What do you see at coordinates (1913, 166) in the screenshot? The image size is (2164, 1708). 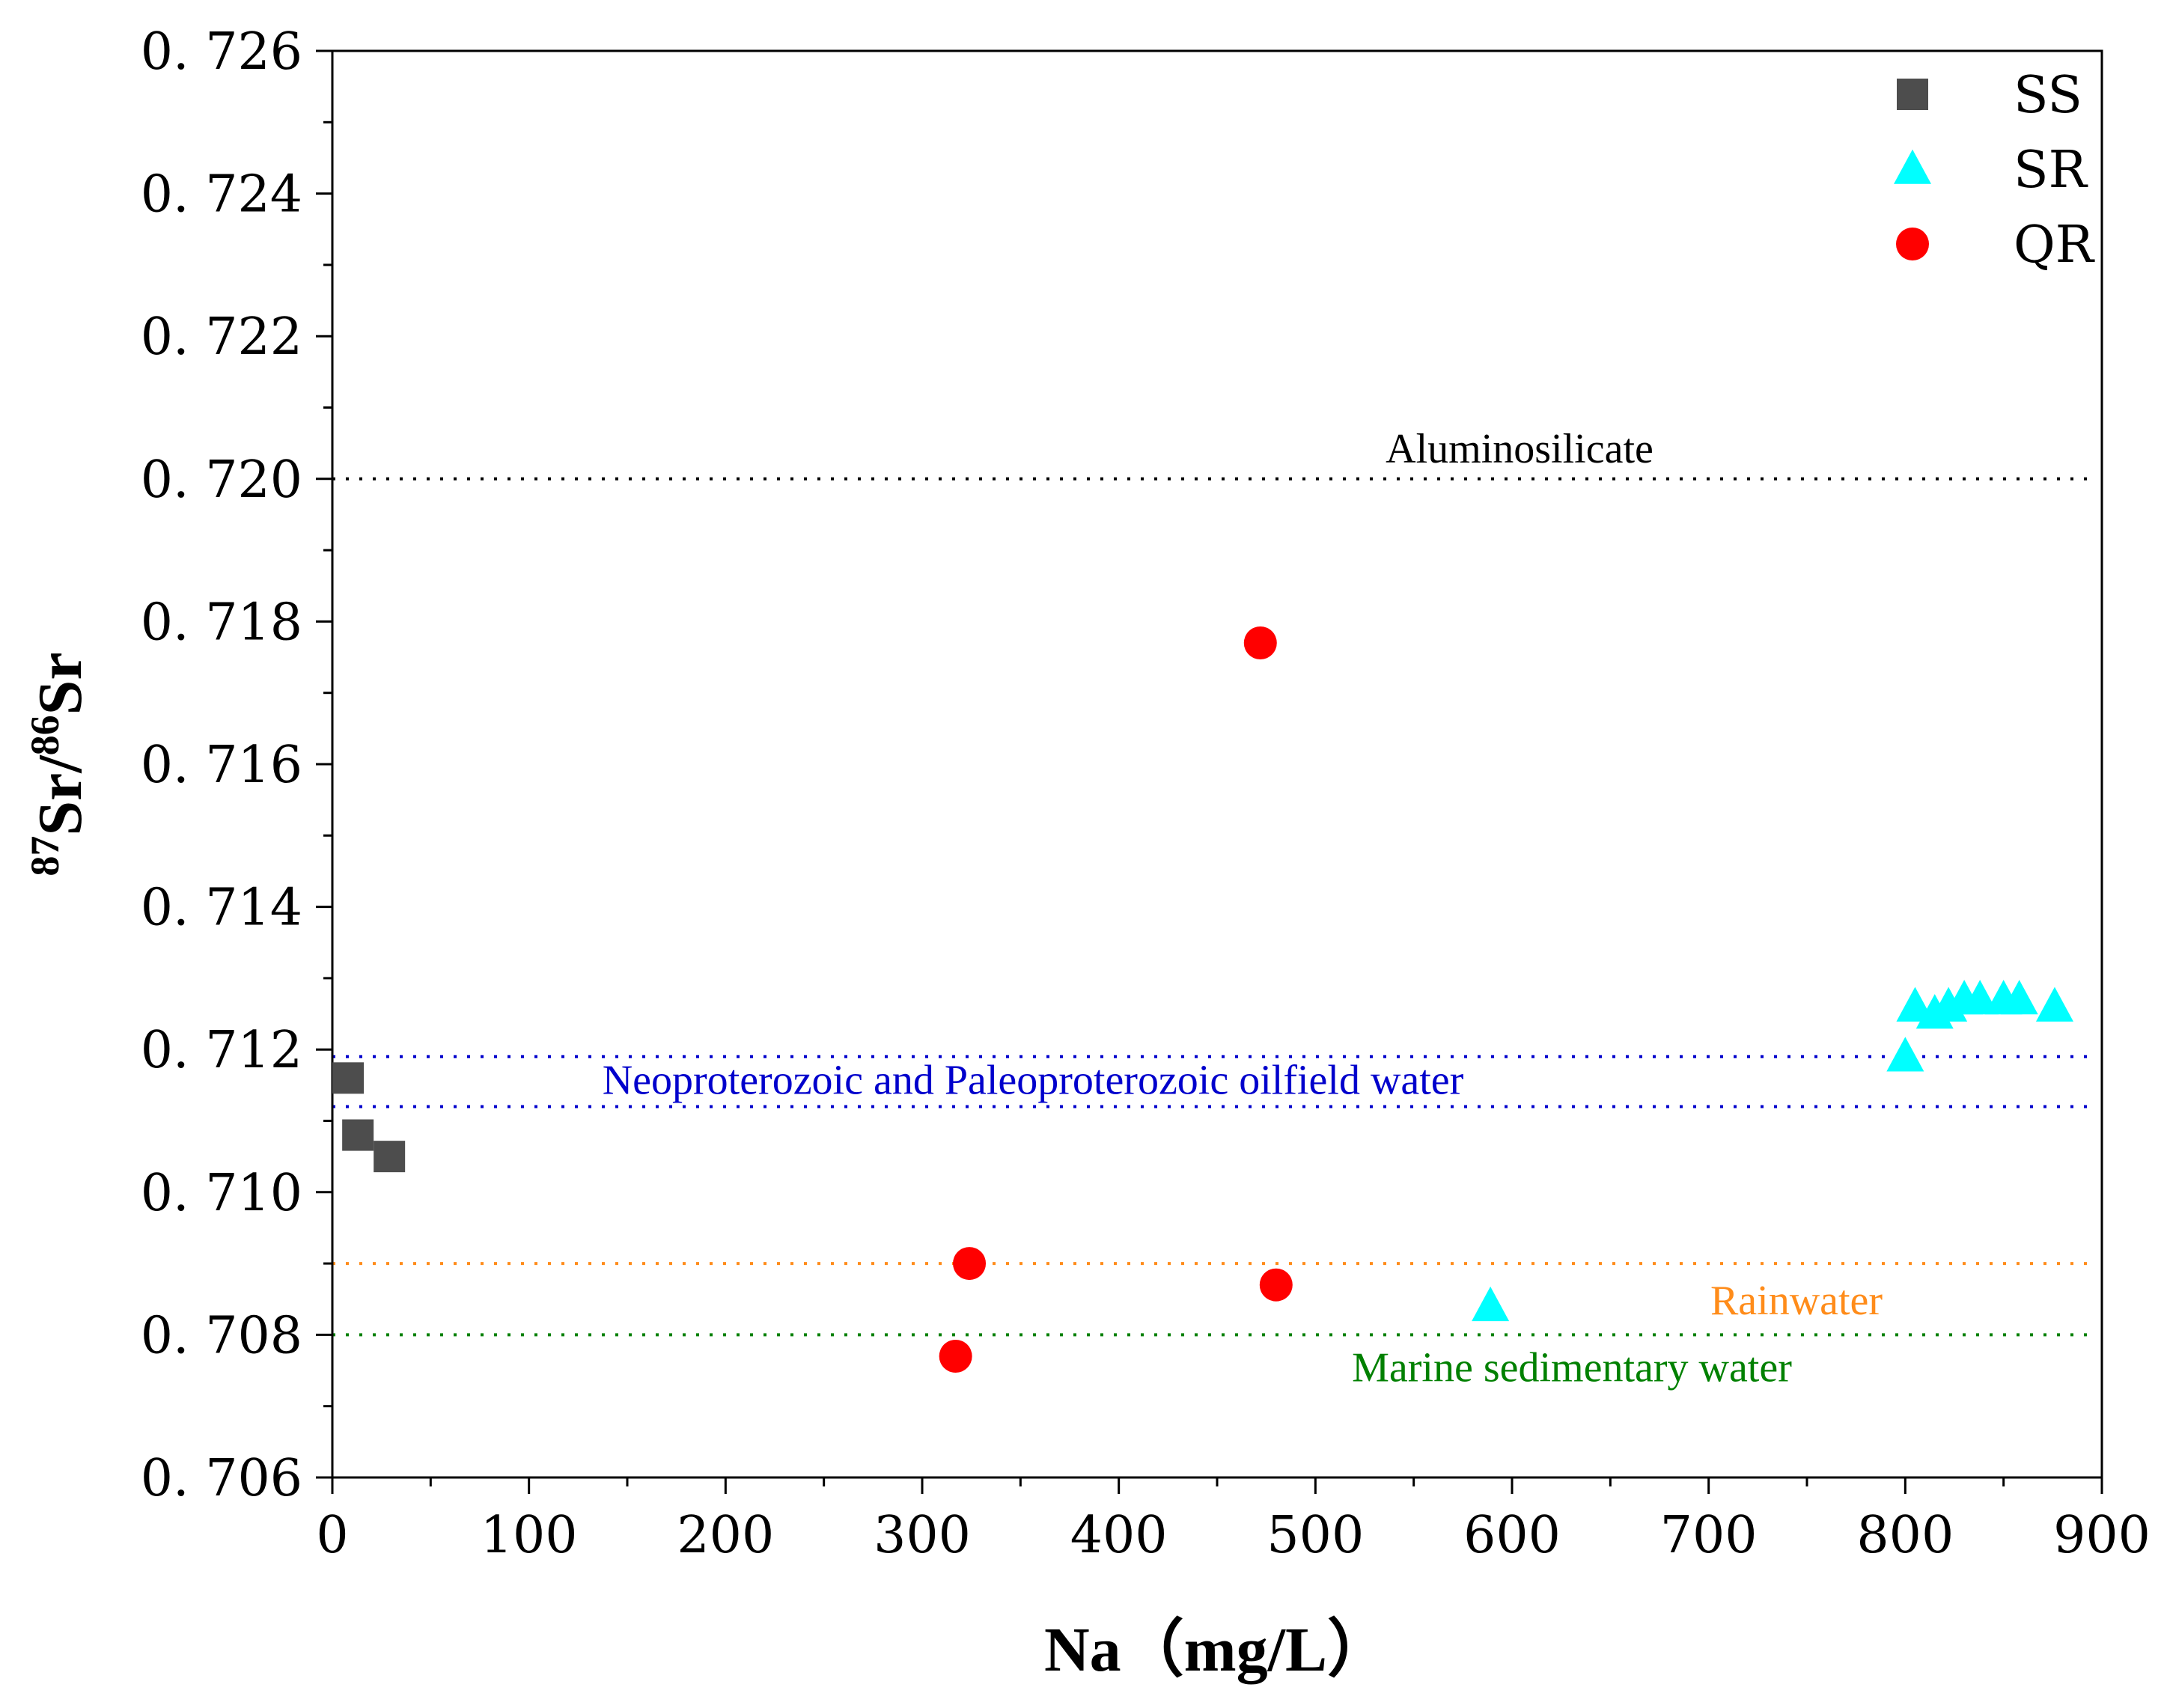 I see `legend-marker-sr` at bounding box center [1913, 166].